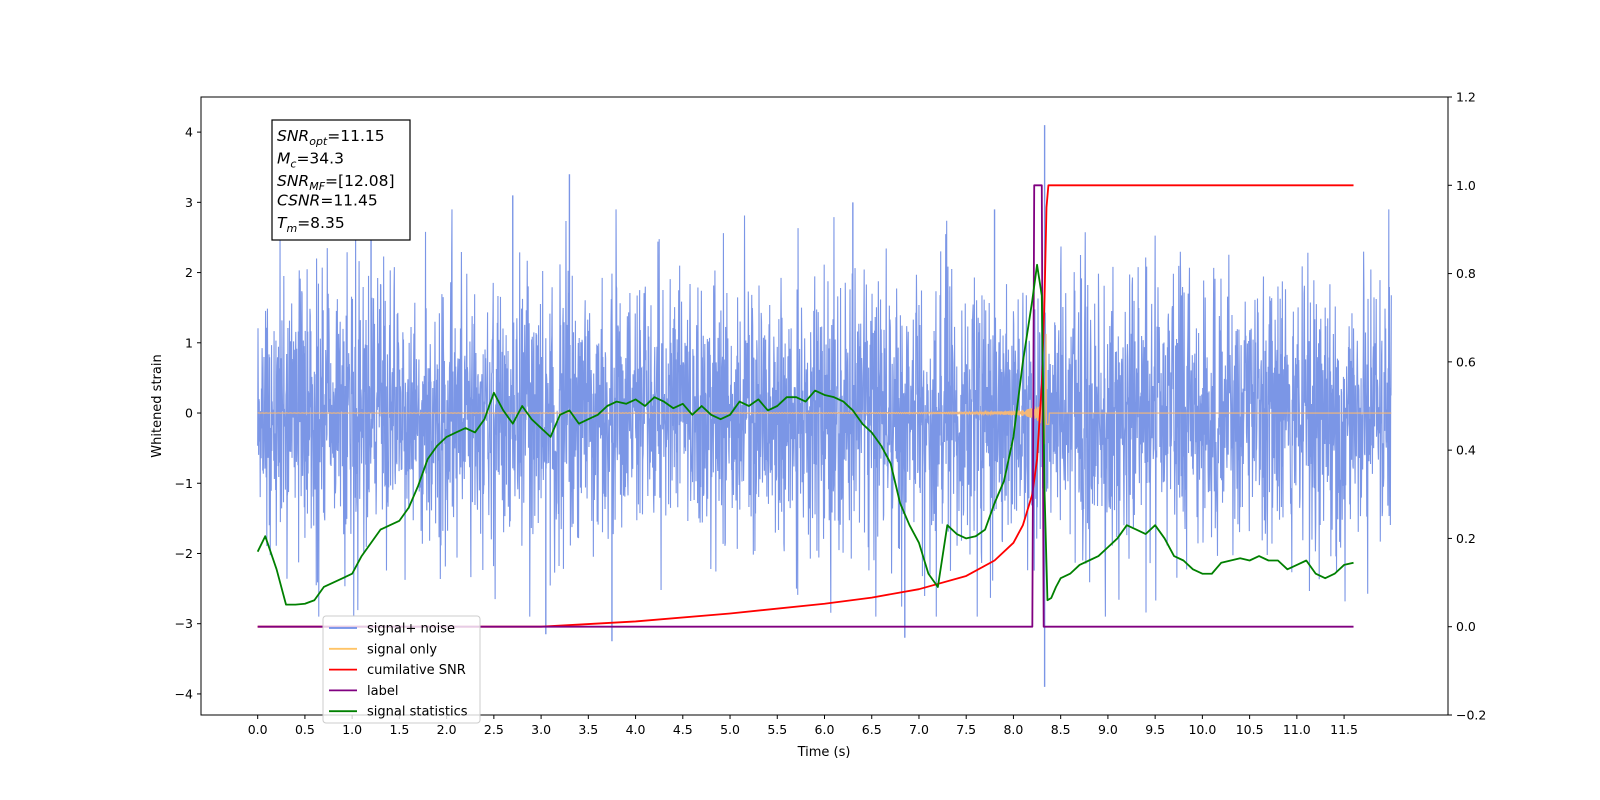 Image resolution: width=1600 pixels, height=800 pixels. Describe the element at coordinates (258, 729) in the screenshot. I see `x-tick-label: 0.0` at that location.